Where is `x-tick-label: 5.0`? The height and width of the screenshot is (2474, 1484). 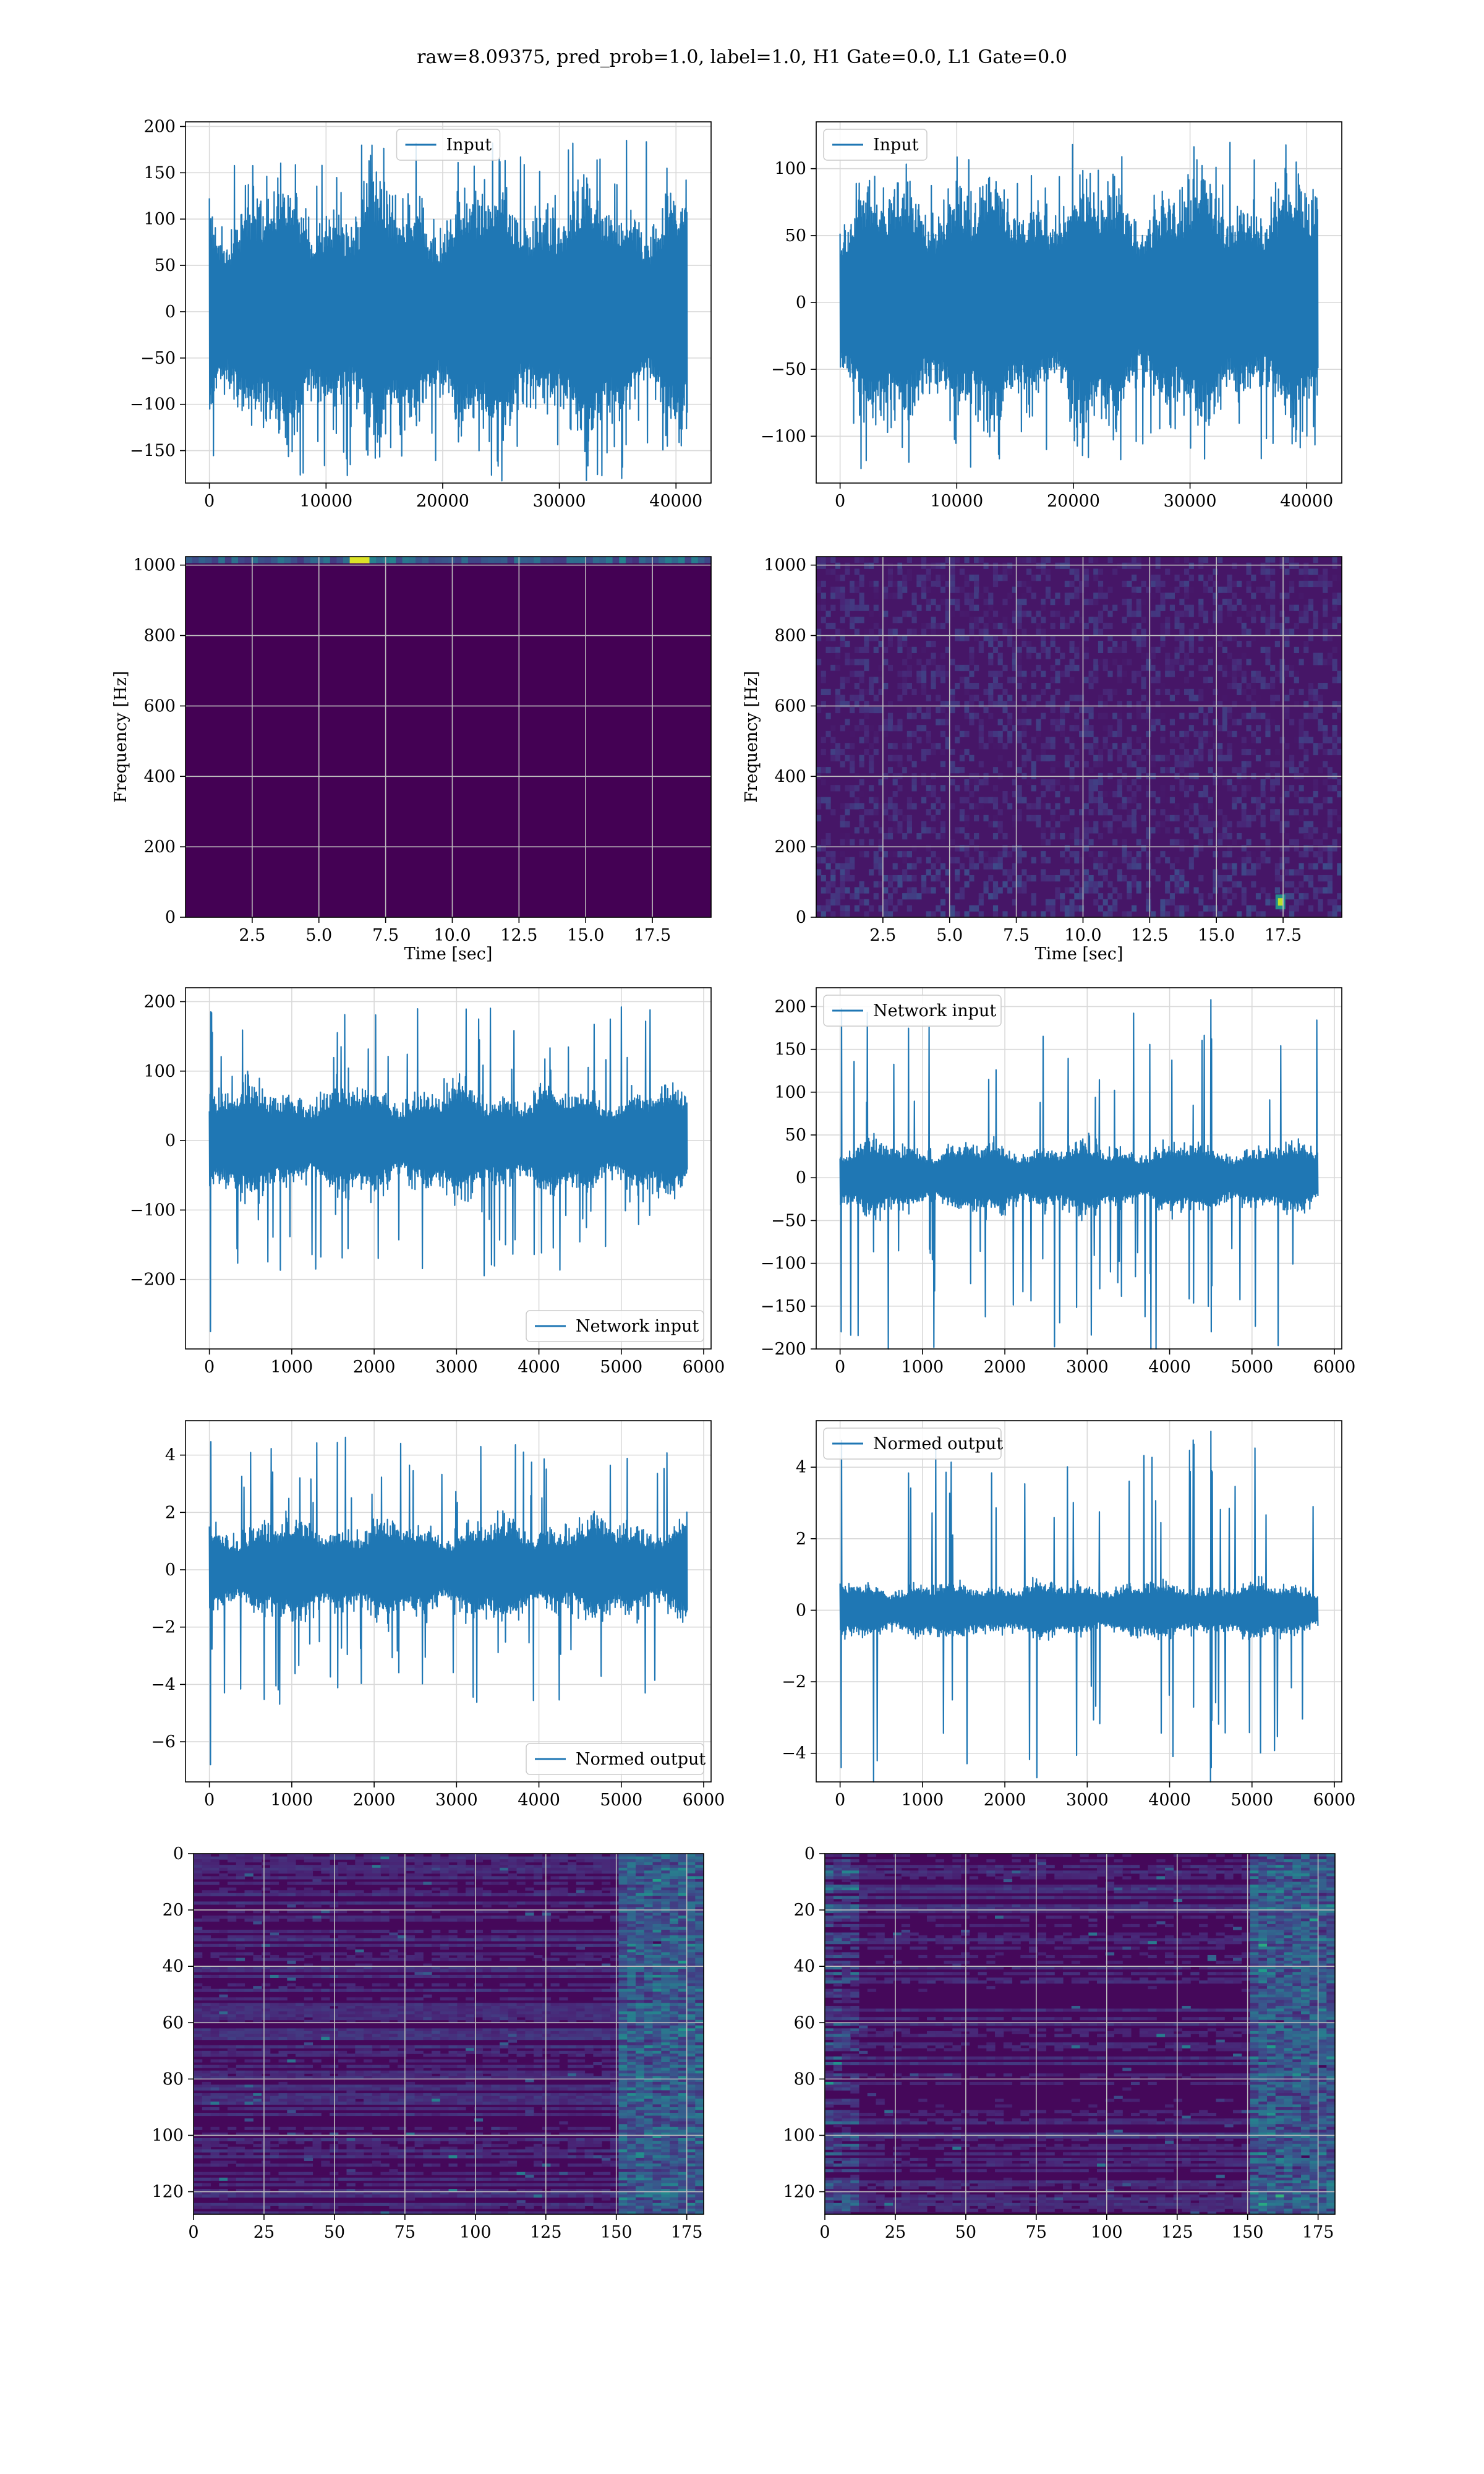
x-tick-label: 5.0 is located at coordinates (949, 936).